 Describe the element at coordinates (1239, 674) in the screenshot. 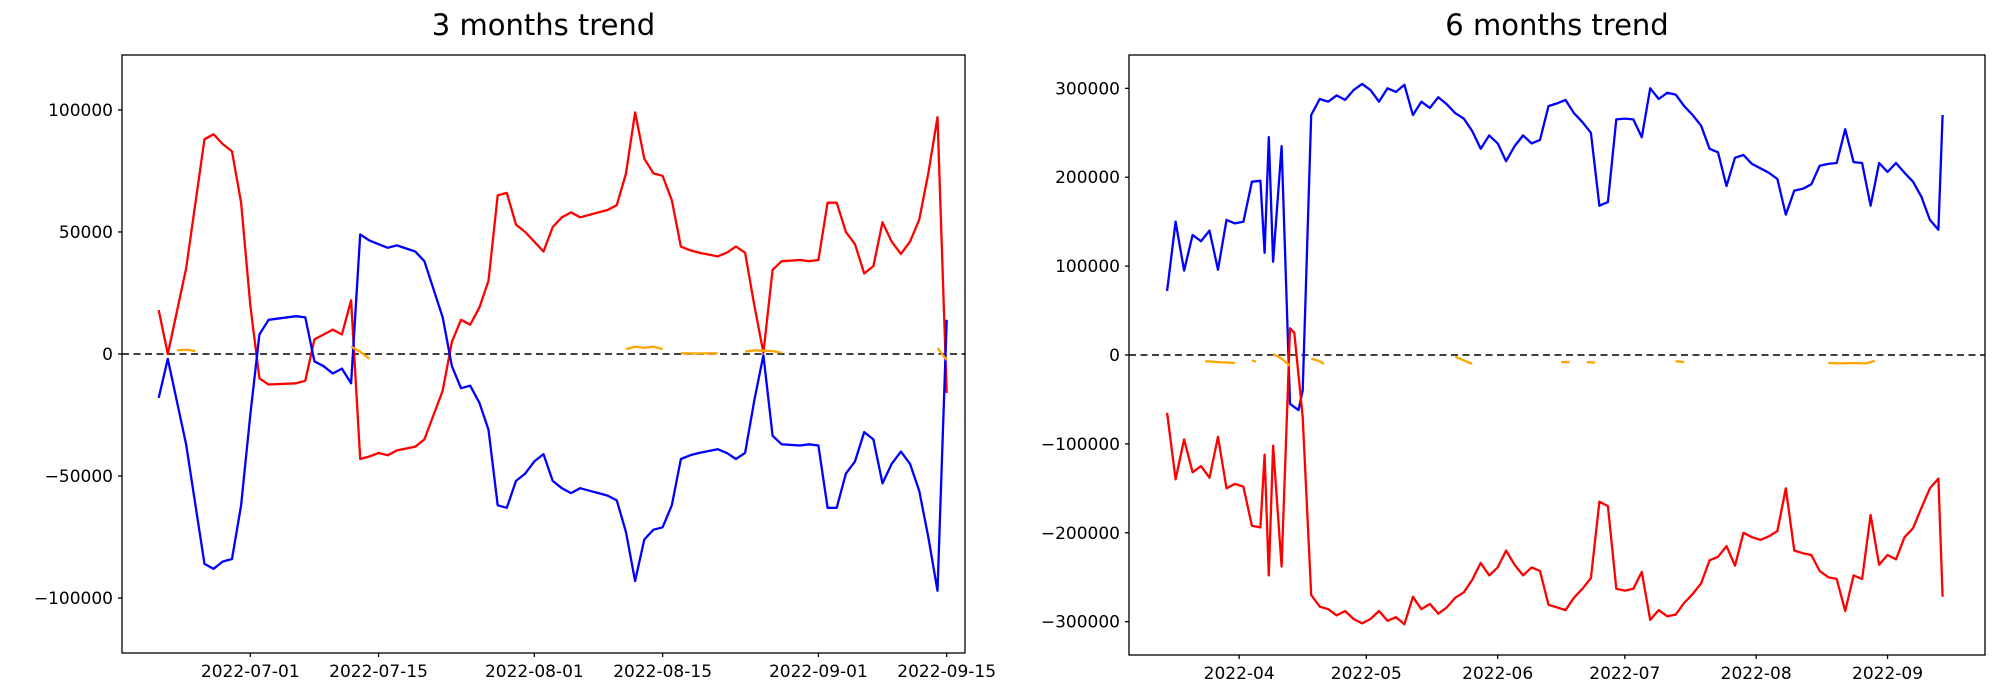

I see `x-tick-label: 2022-04` at that location.